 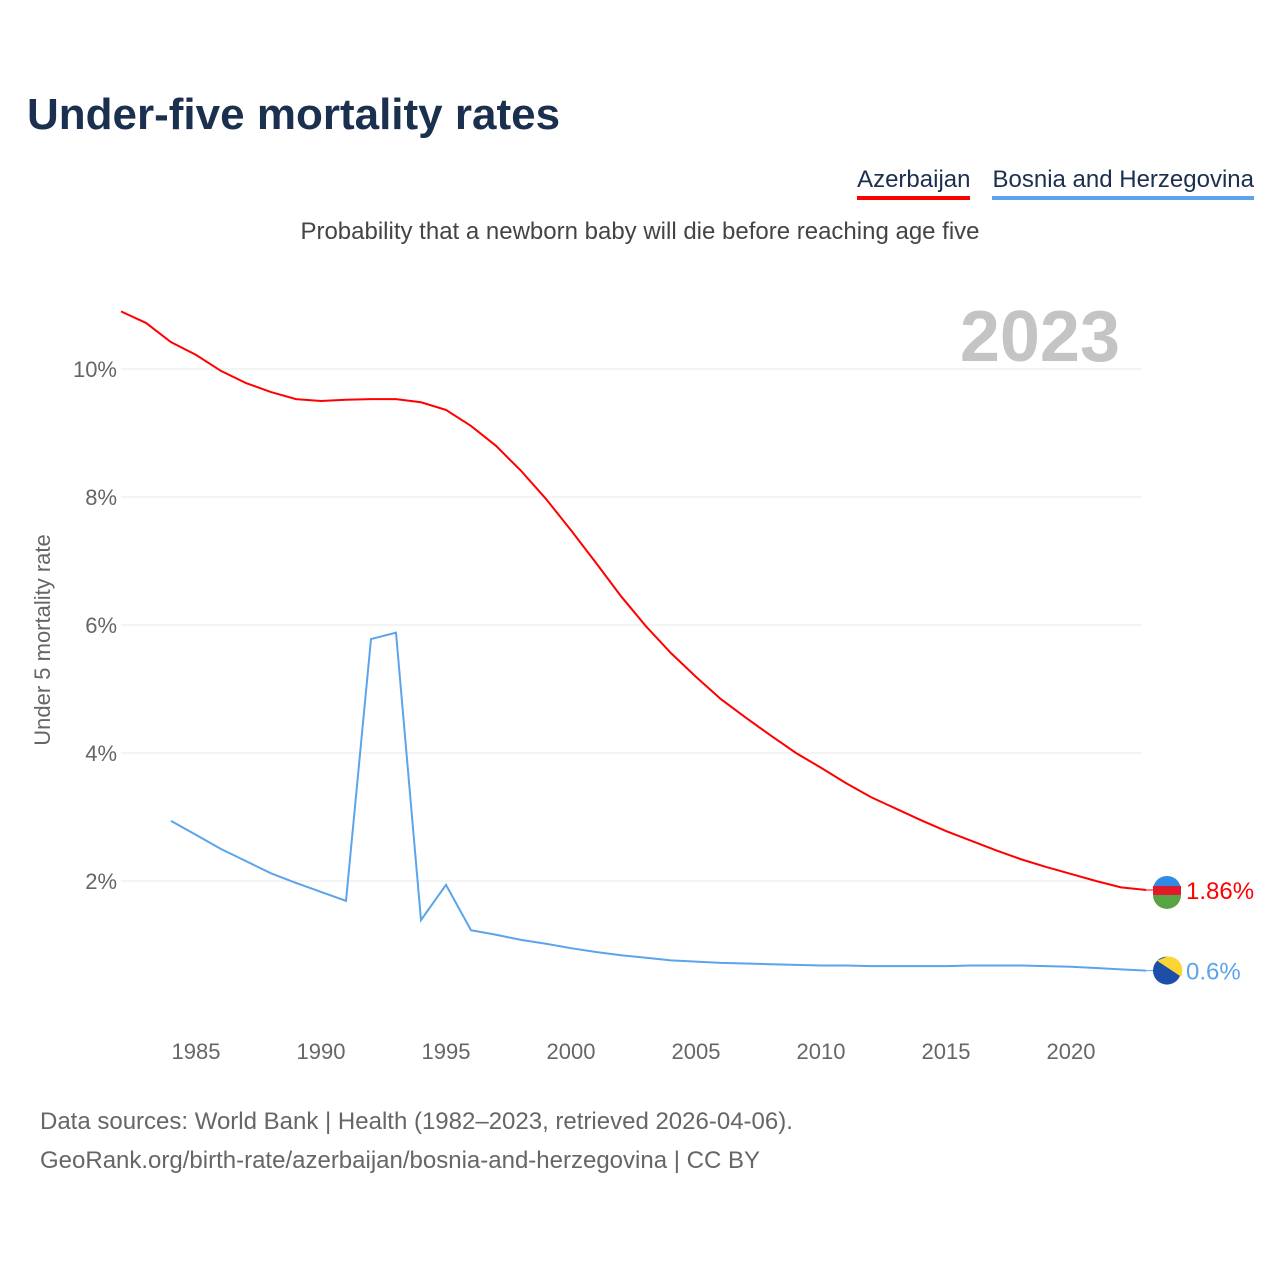 I want to click on y-tick-label: 6%, so click(x=101, y=625).